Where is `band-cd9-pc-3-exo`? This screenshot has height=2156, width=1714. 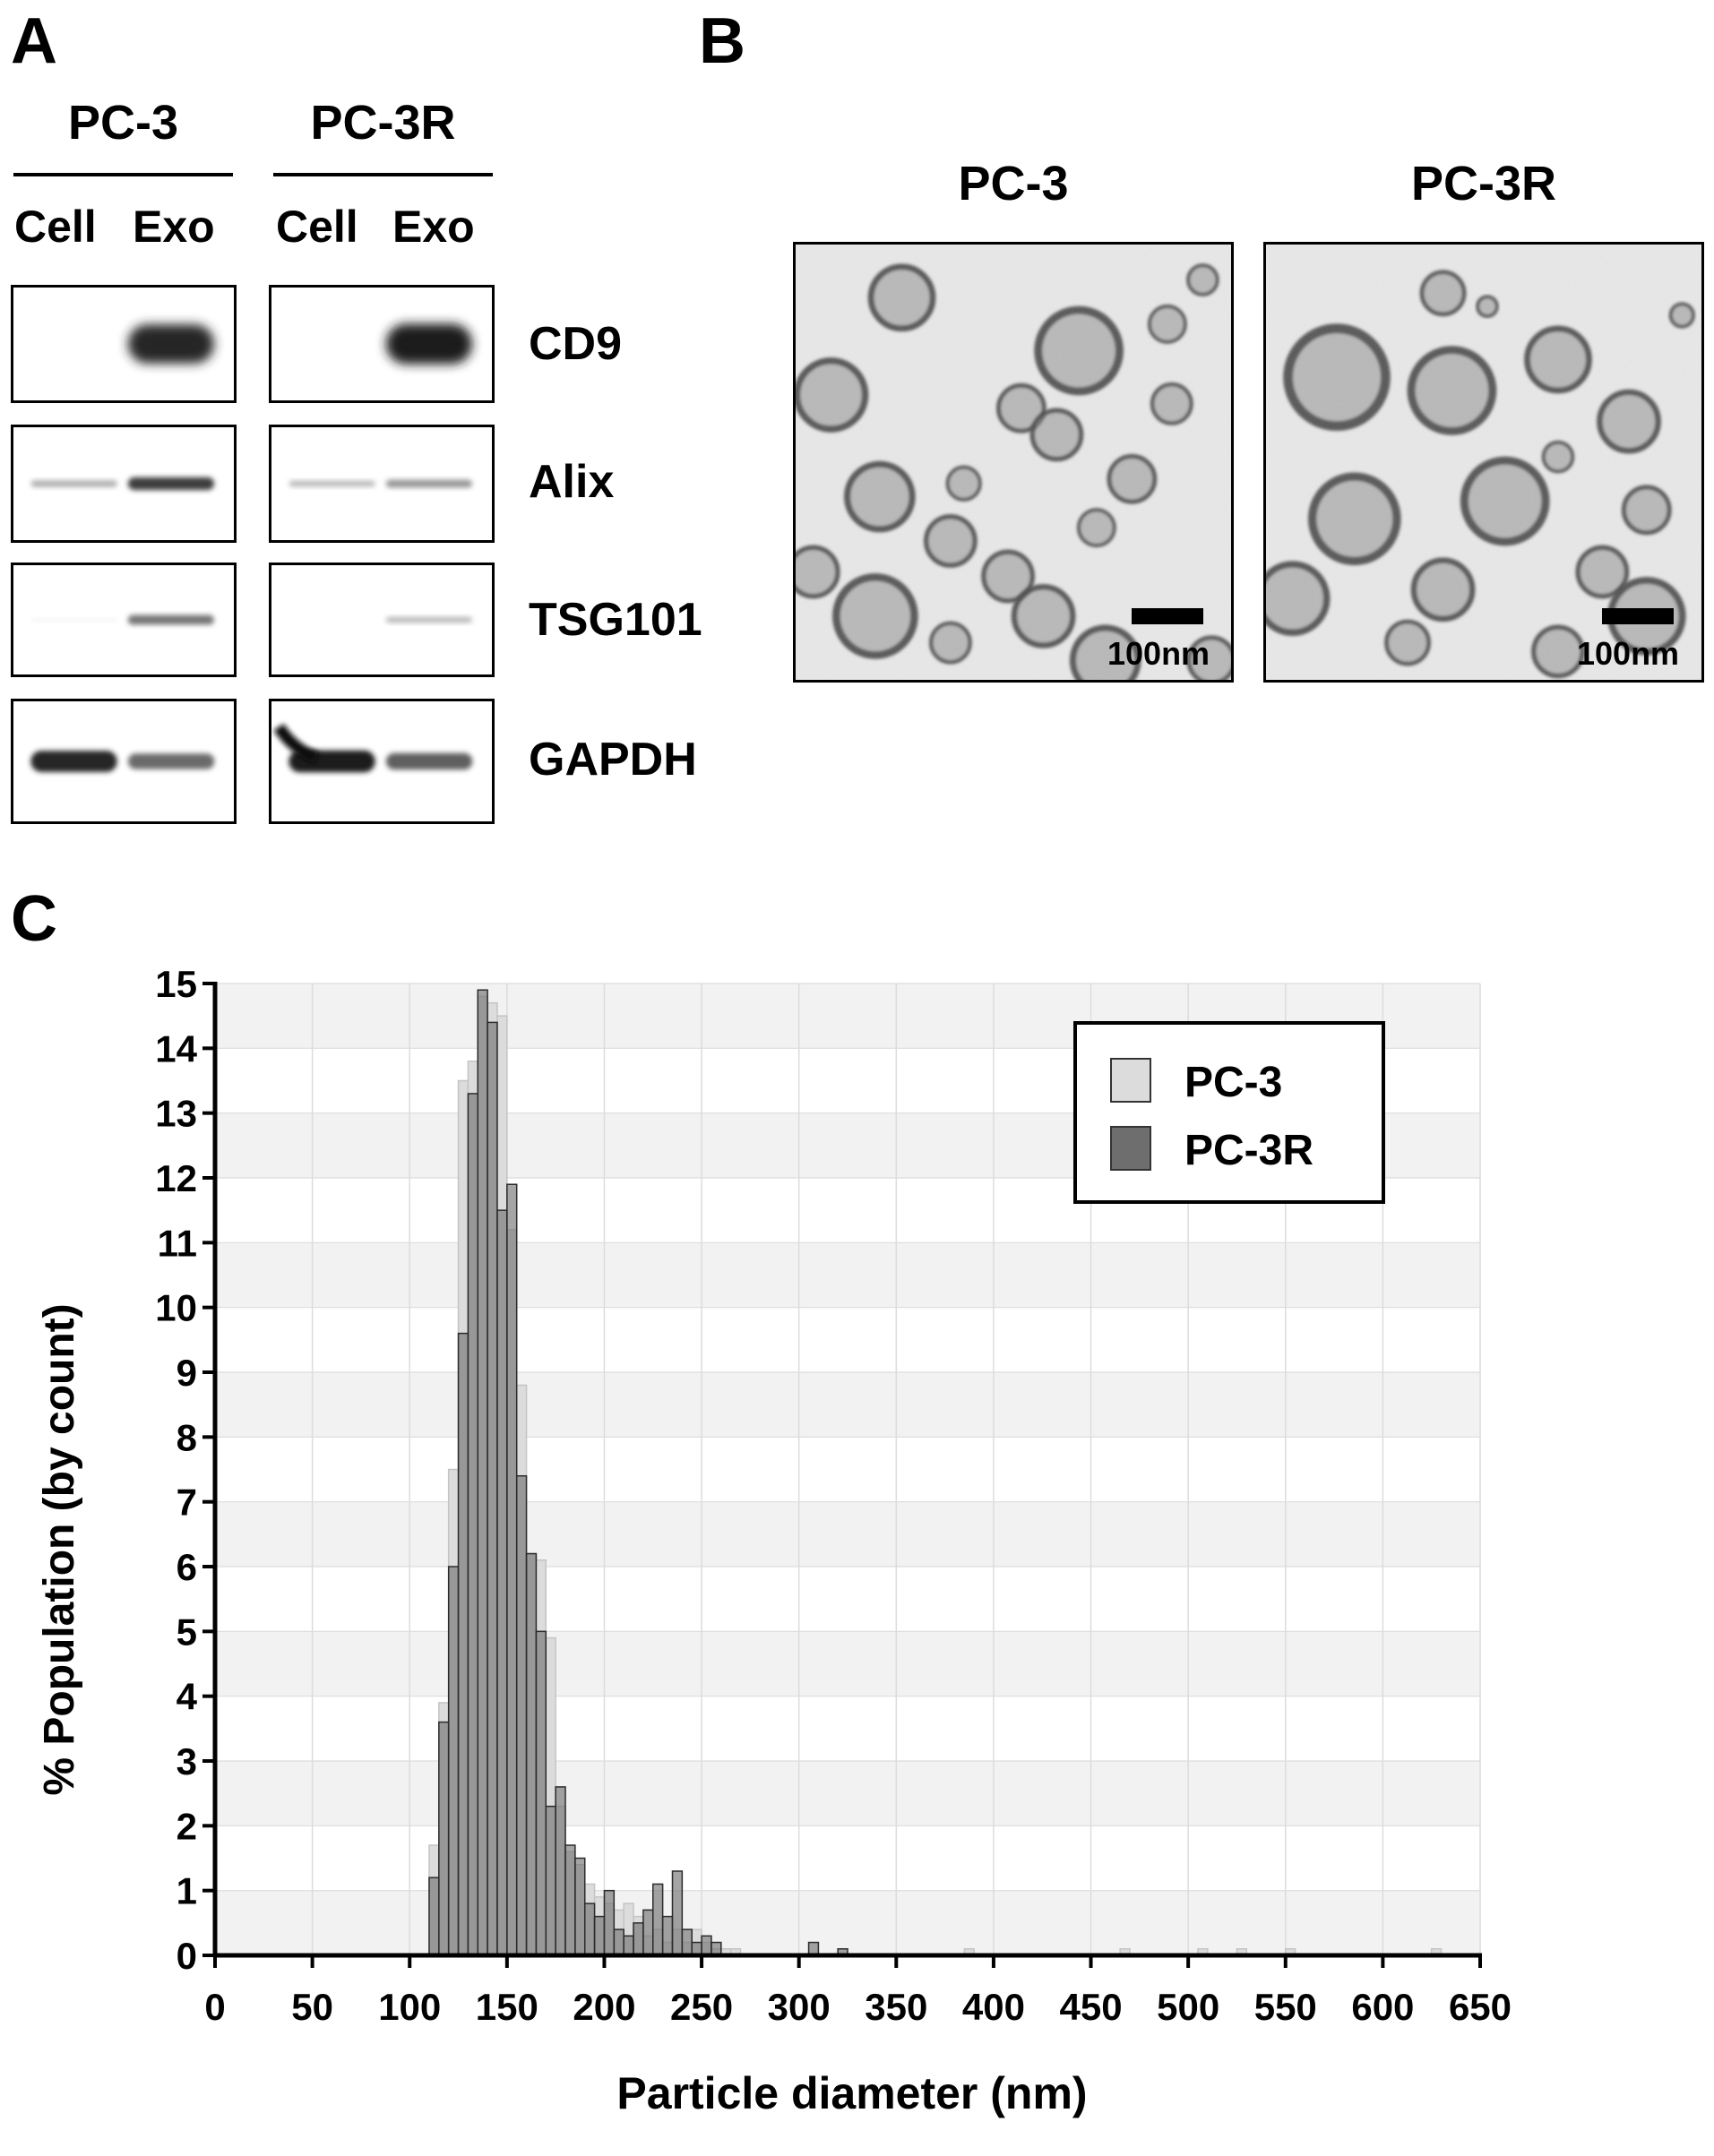
band-cd9-pc-3-exo is located at coordinates (171, 344).